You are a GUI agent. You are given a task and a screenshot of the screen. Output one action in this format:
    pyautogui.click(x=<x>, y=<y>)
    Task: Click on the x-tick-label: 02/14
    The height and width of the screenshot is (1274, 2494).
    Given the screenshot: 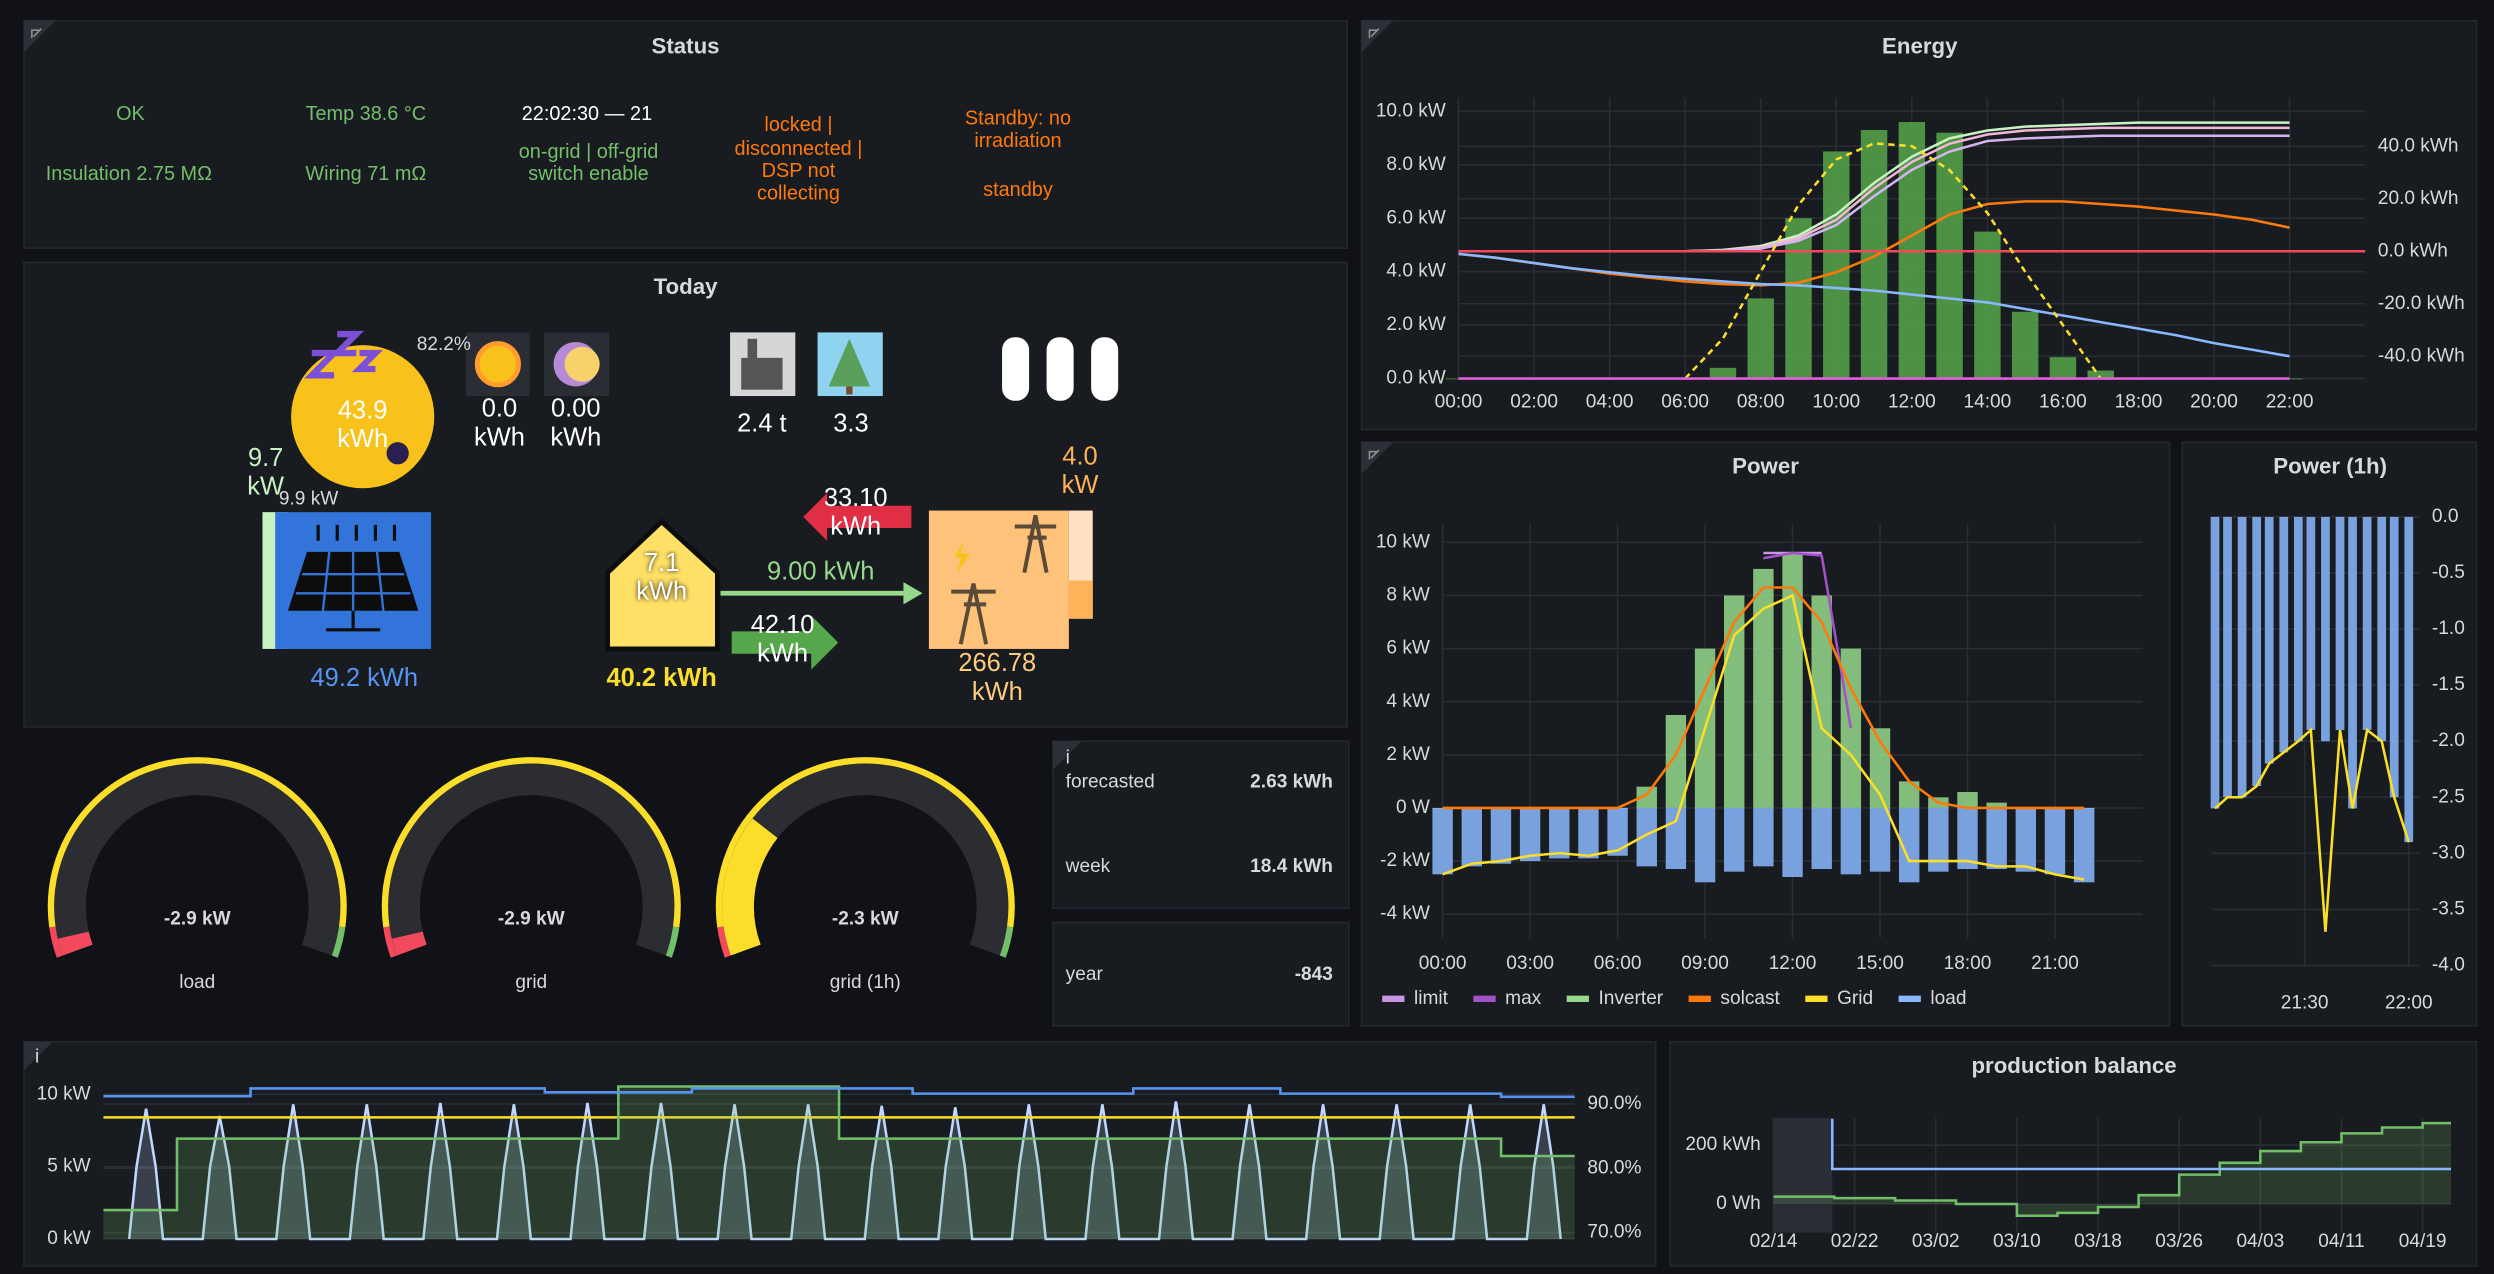 What is the action you would take?
    pyautogui.click(x=1774, y=1241)
    